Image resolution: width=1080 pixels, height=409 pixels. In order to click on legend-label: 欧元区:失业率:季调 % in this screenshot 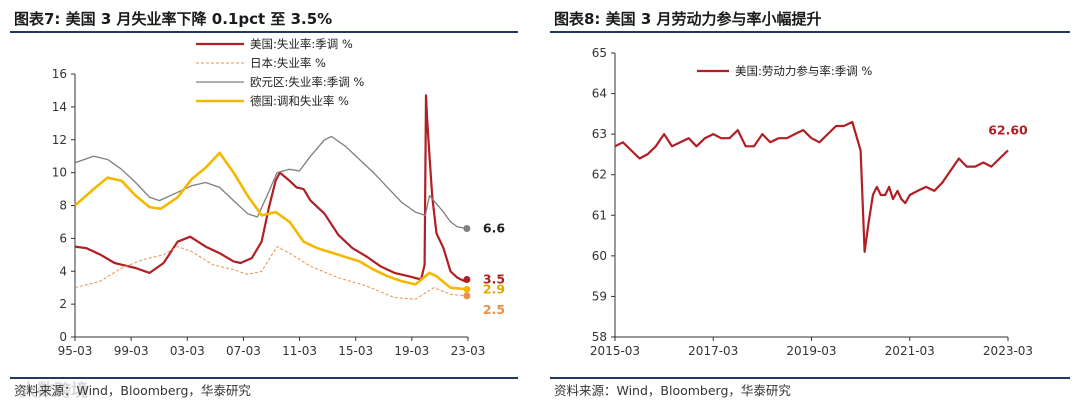, I will do `click(307, 82)`.